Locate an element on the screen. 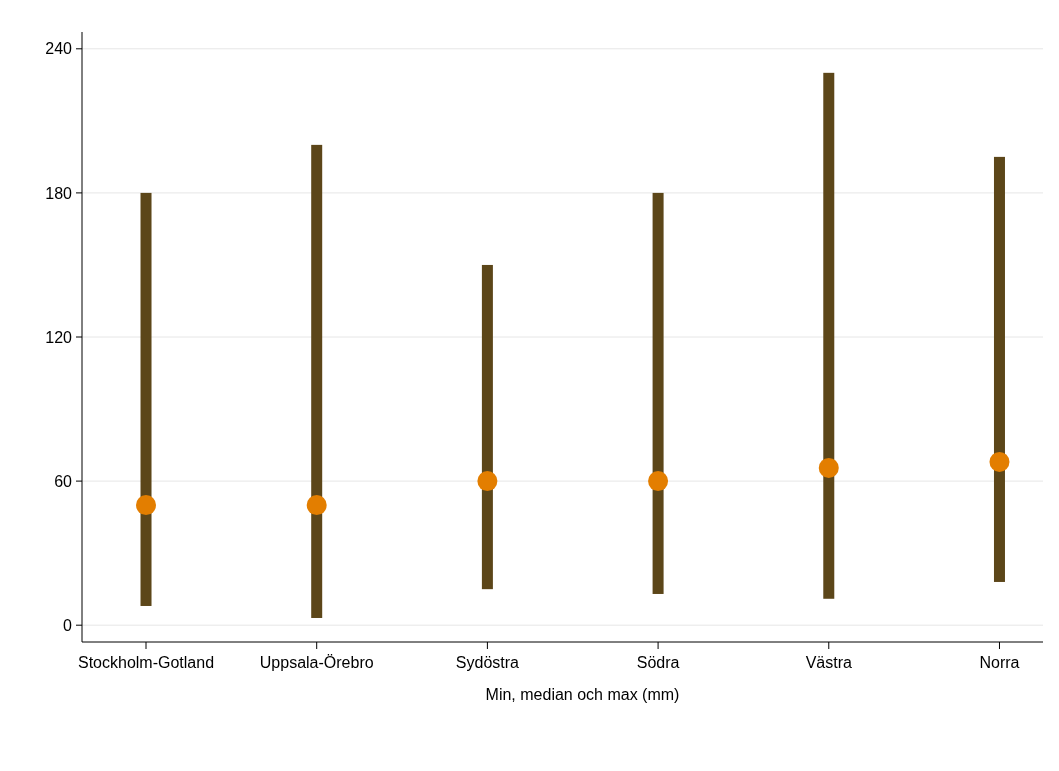 Image resolution: width=1059 pixels, height=771 pixels. x-tick-label: Uppsala-Örebro is located at coordinates (316, 662).